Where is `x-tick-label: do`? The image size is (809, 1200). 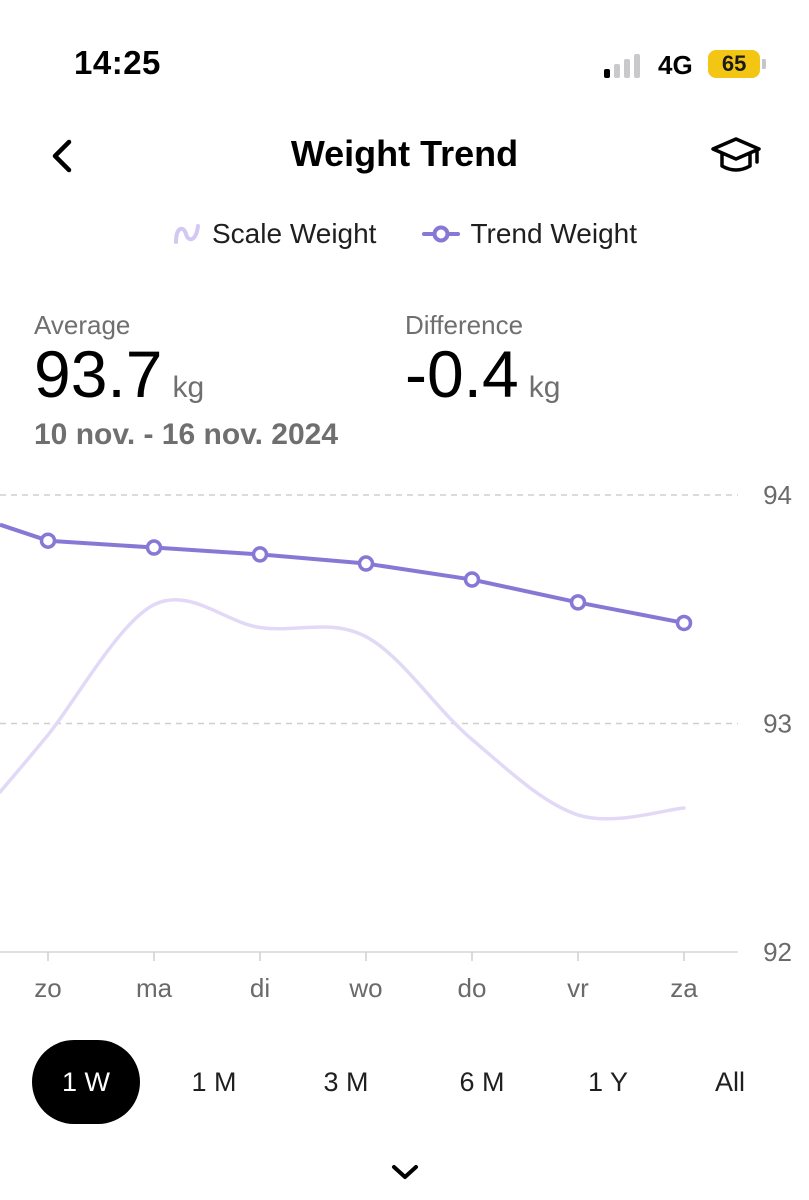 x-tick-label: do is located at coordinates (472, 988).